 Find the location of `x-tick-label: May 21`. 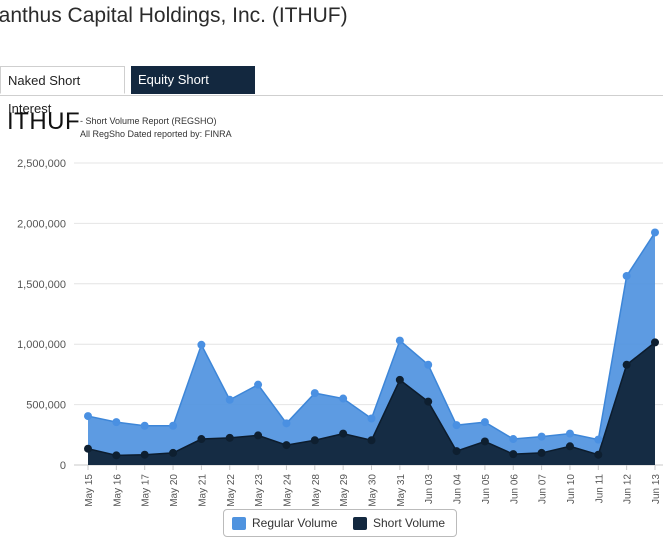

x-tick-label: May 21 is located at coordinates (202, 490).